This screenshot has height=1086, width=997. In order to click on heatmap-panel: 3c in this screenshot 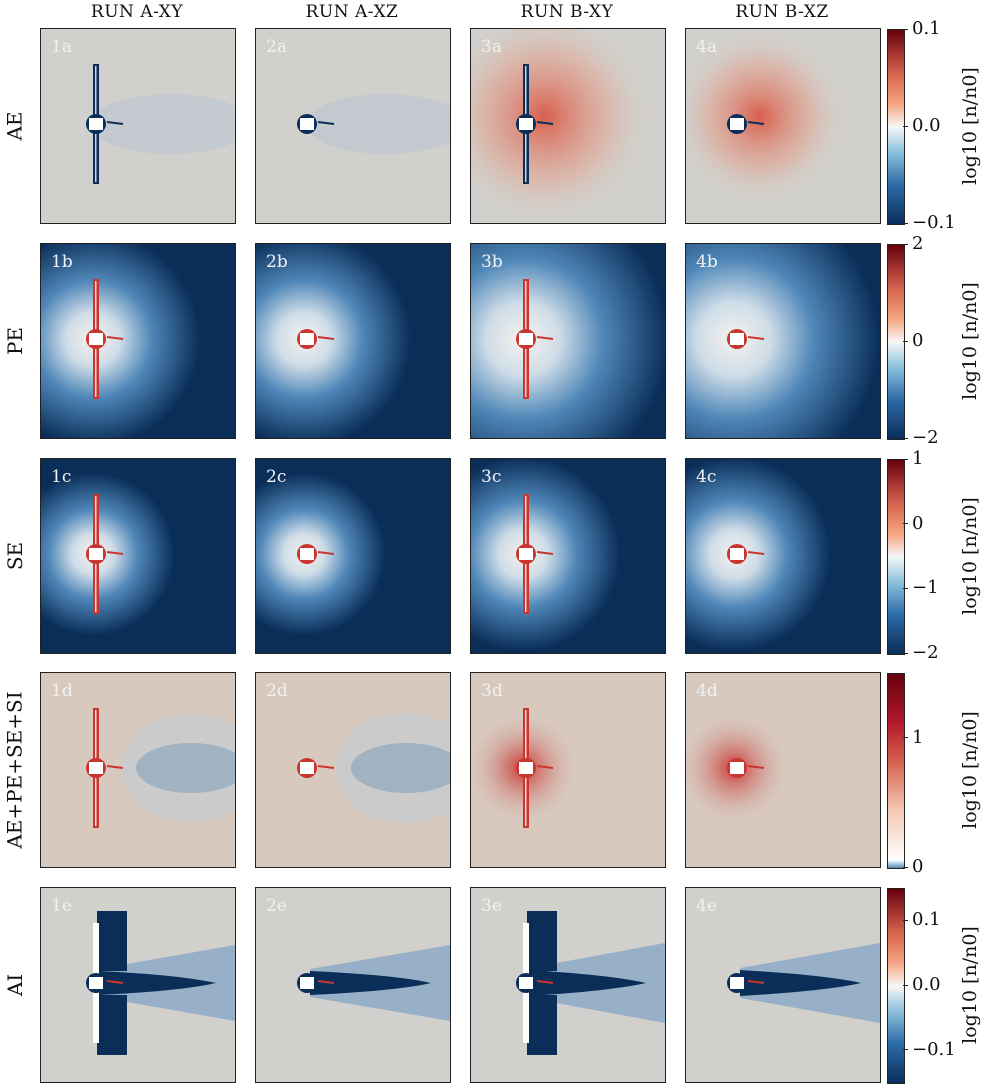, I will do `click(568, 556)`.